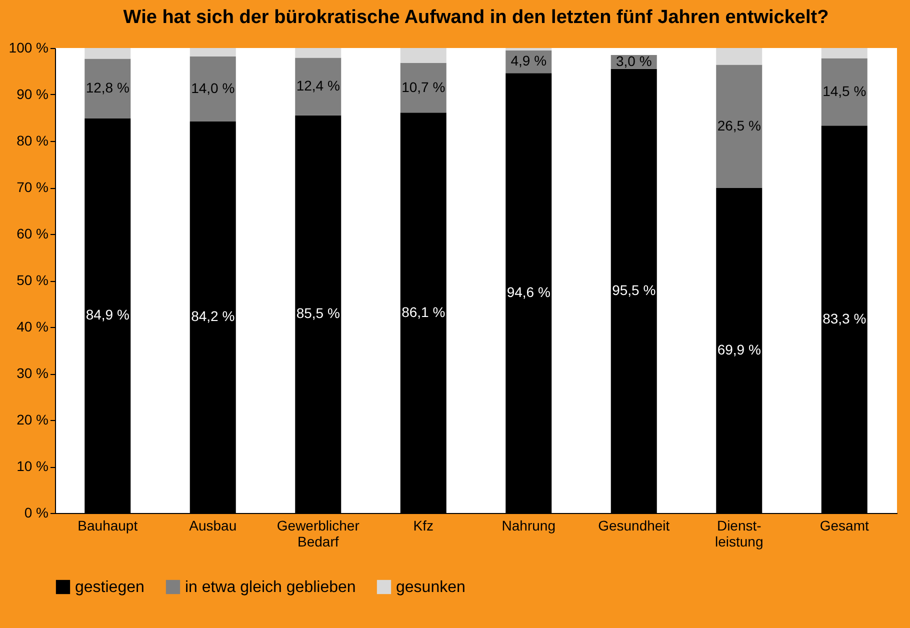 This screenshot has width=910, height=628. Describe the element at coordinates (32, 280) in the screenshot. I see `y-tick-label: 50 %` at that location.